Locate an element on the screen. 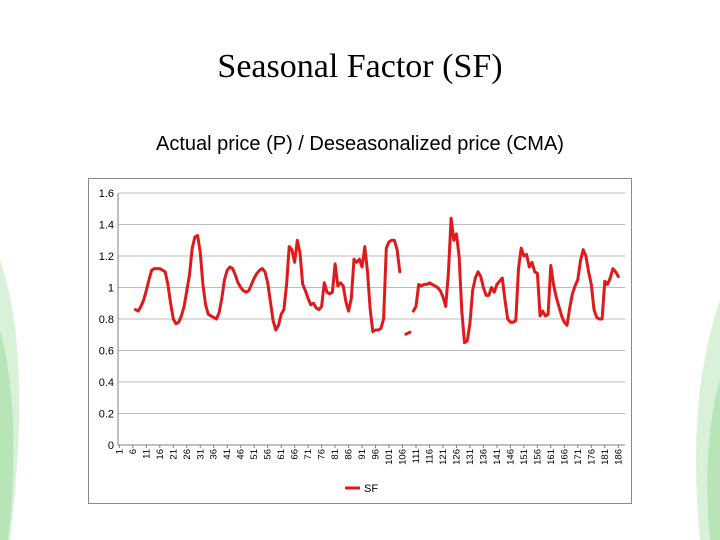 The width and height of the screenshot is (720, 540). x-tick-label: 131 is located at coordinates (470, 457).